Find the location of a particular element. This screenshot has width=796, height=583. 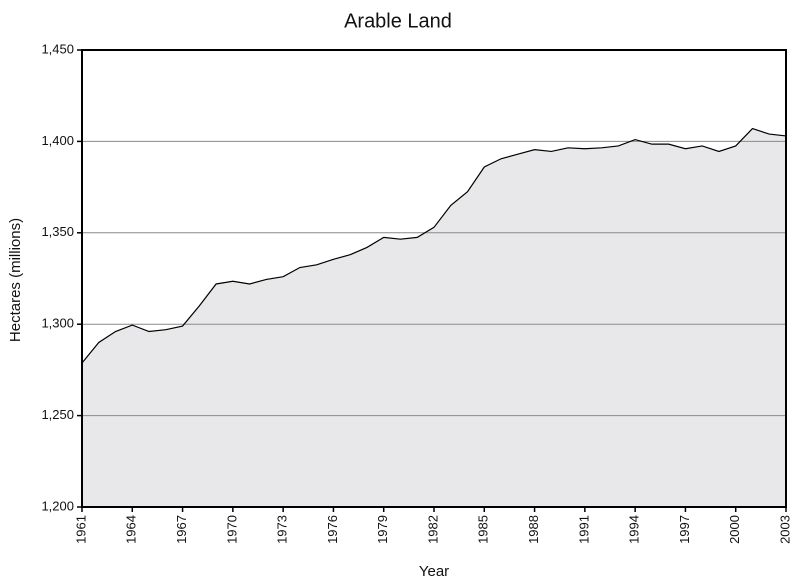

x-tick-label: 1985 is located at coordinates (483, 529).